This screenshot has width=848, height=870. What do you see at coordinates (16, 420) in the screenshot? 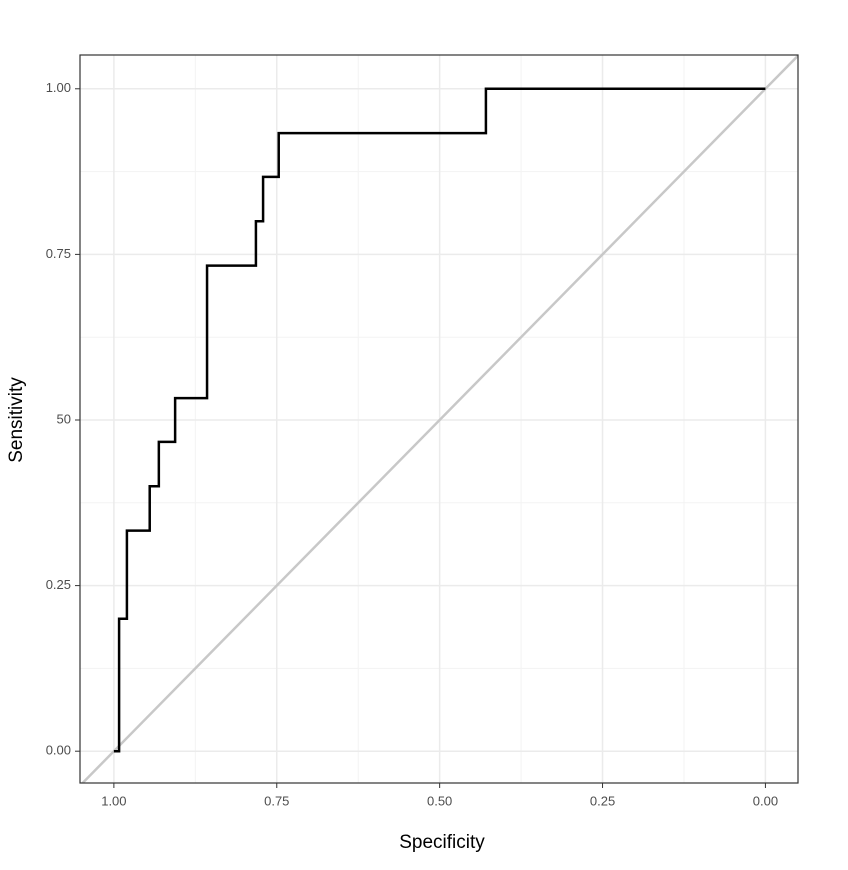
I see `y-axis-title: Sensitivity` at bounding box center [16, 420].